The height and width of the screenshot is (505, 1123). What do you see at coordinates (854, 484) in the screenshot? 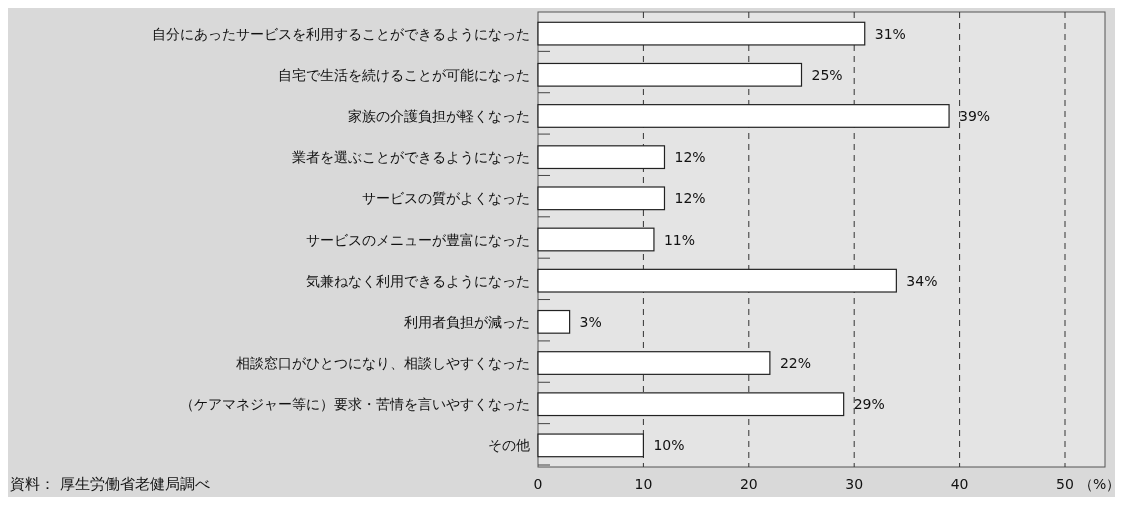
I see `x-tick-label: 30` at bounding box center [854, 484].